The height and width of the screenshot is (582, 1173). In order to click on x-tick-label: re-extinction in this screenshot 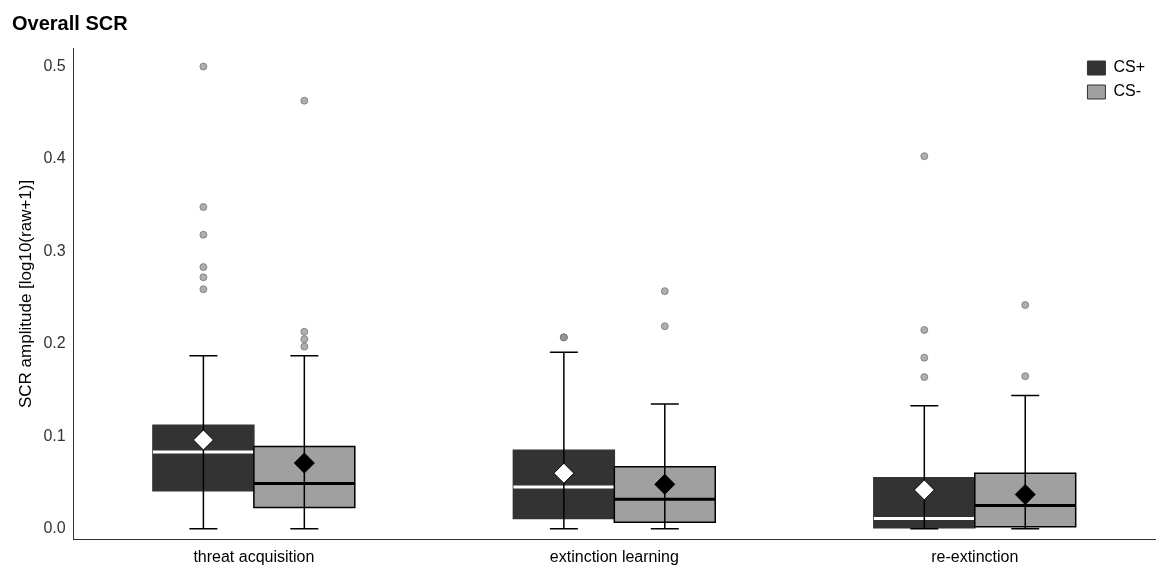, I will do `click(975, 556)`.